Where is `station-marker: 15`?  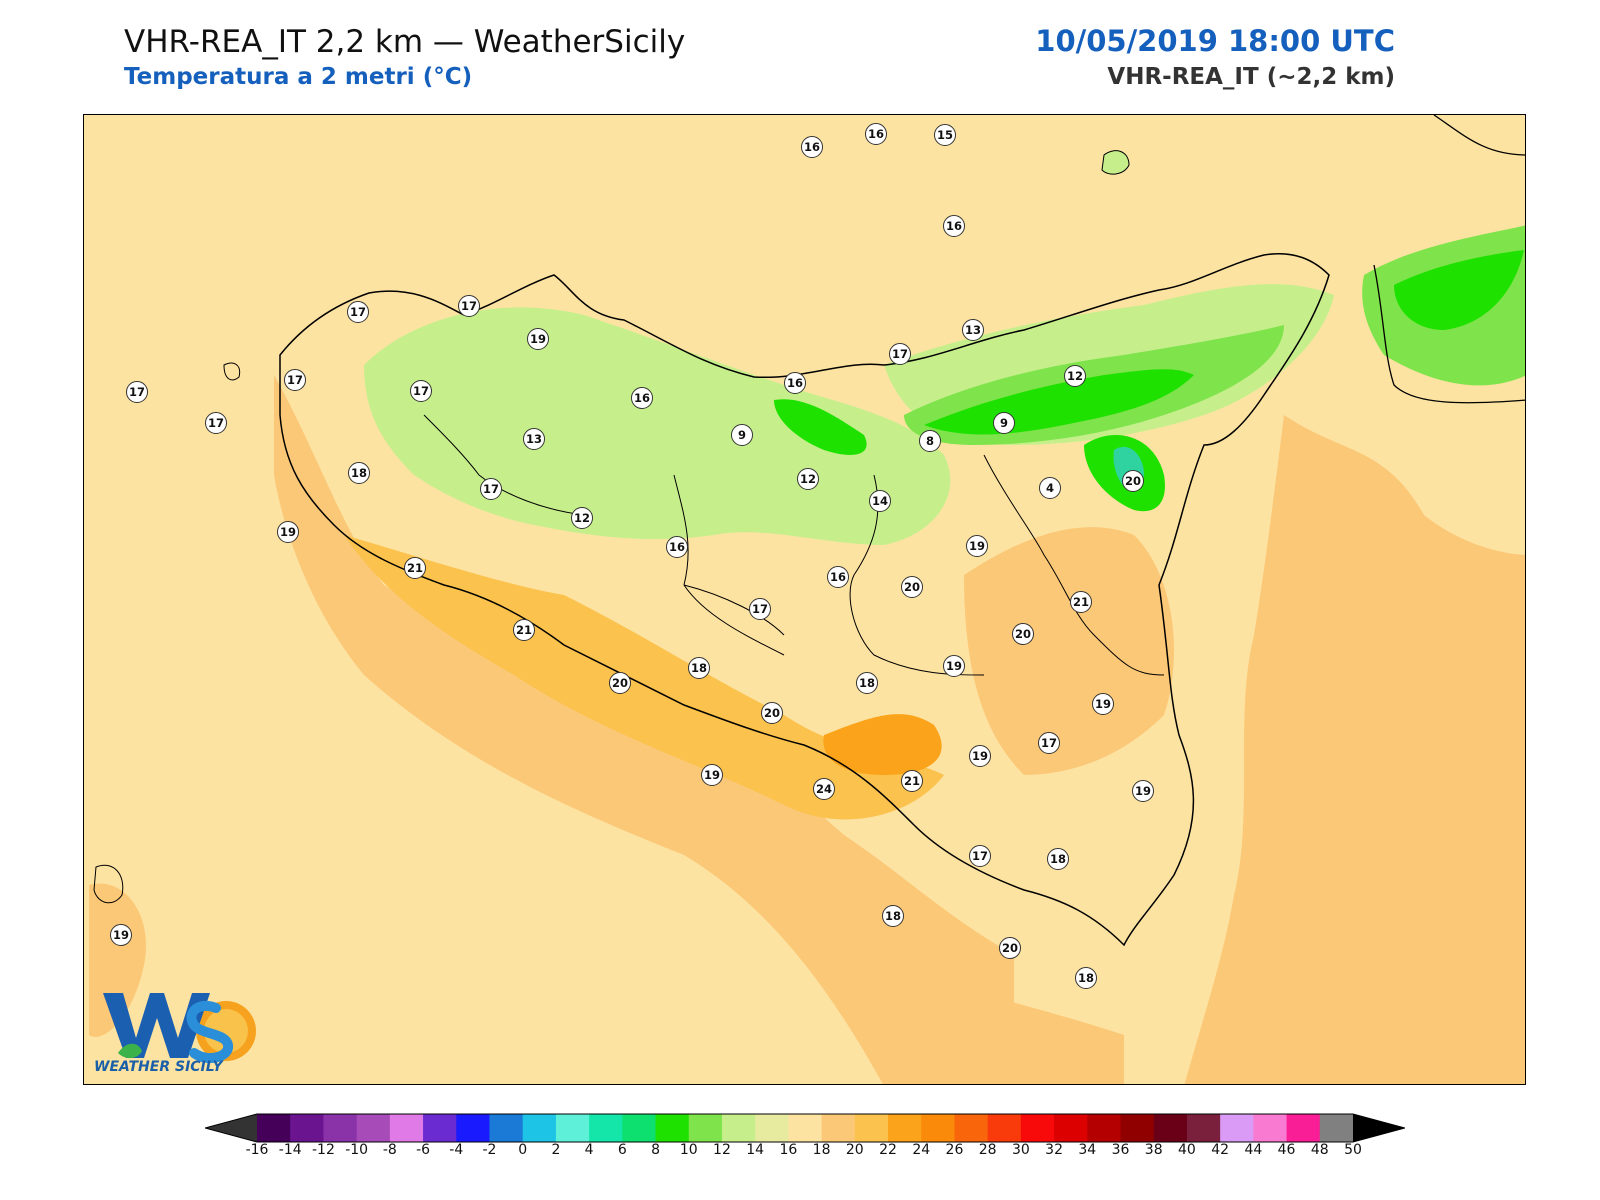 station-marker: 15 is located at coordinates (945, 135).